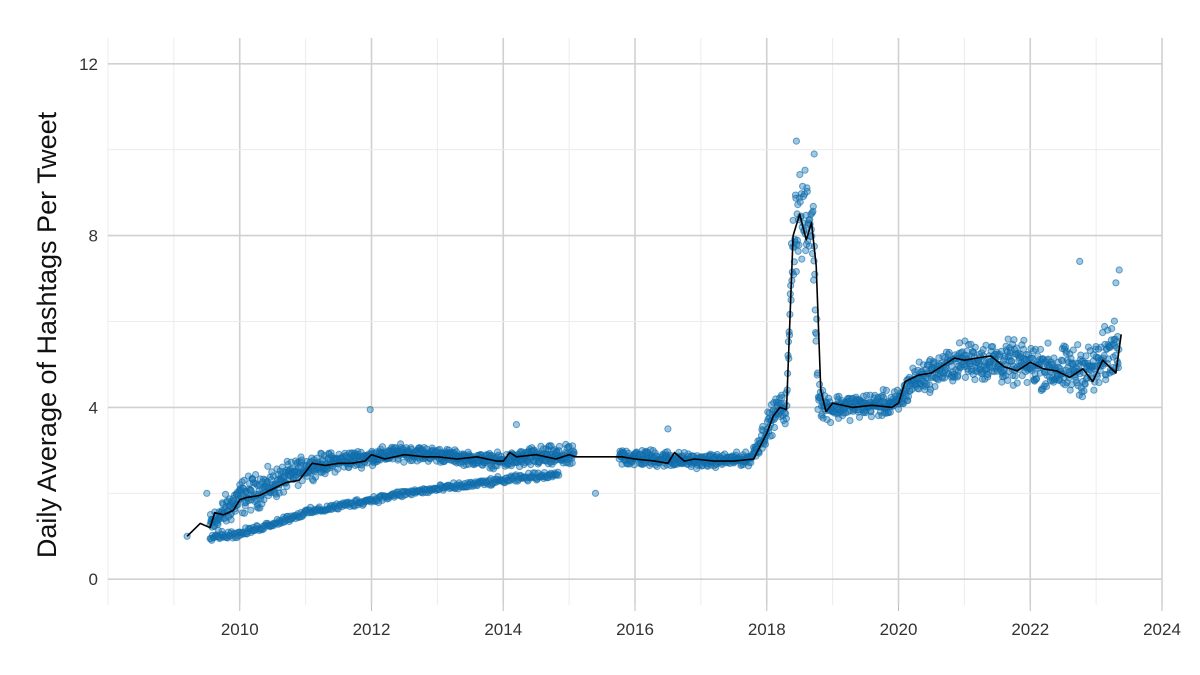  Describe the element at coordinates (47, 334) in the screenshot. I see `y-axis-title: Daily Average of Hashtags Per Tweet` at that location.